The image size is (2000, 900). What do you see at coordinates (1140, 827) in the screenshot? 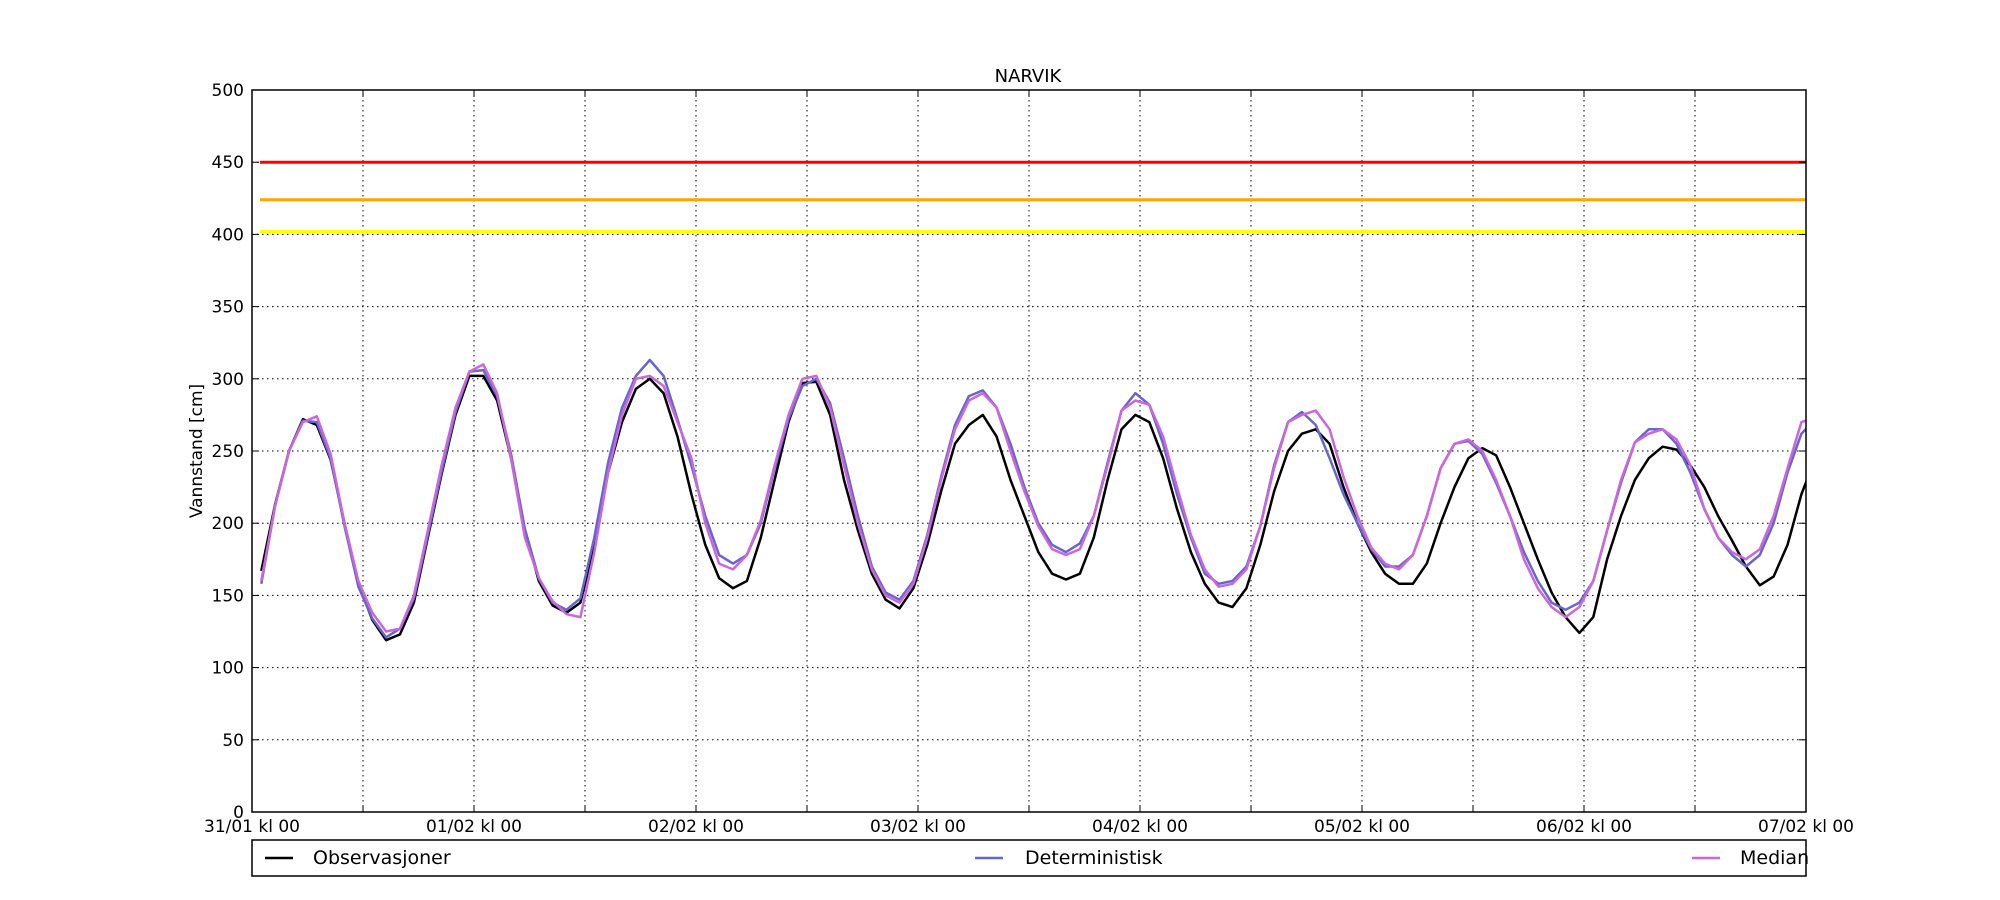
I see `x-tick-label: 04/02 kl 00` at bounding box center [1140, 827].